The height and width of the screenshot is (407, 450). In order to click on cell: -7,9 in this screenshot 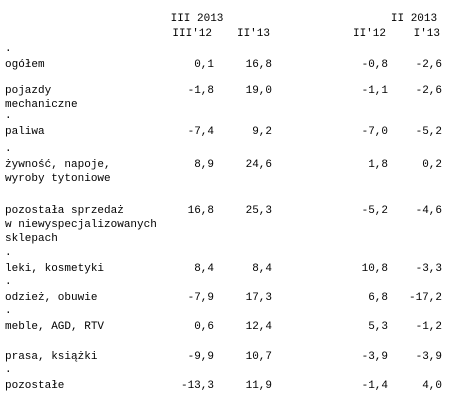, I will do `click(201, 298)`.